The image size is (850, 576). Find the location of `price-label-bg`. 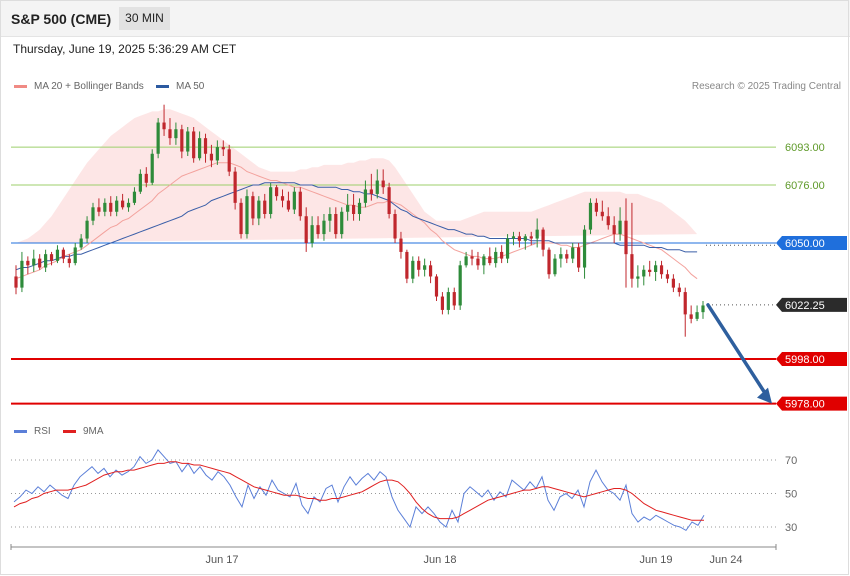

price-label-bg is located at coordinates (811, 359).